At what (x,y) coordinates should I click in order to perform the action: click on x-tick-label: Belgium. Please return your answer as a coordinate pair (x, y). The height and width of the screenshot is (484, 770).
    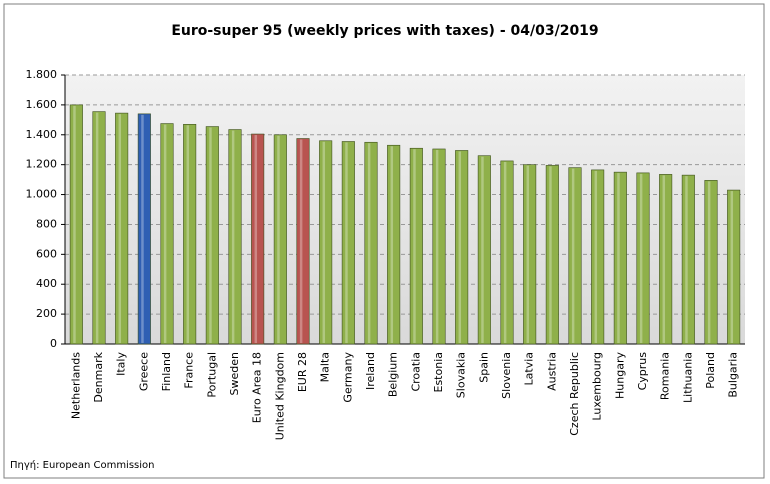
    Looking at the image, I should click on (393, 374).